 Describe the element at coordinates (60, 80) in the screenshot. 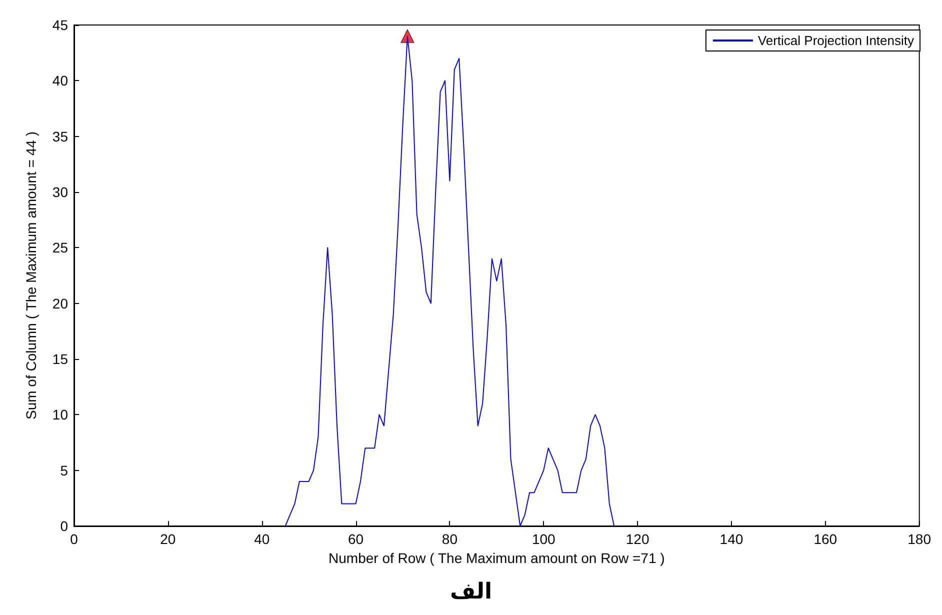

I see `y-tick-label: 40` at that location.